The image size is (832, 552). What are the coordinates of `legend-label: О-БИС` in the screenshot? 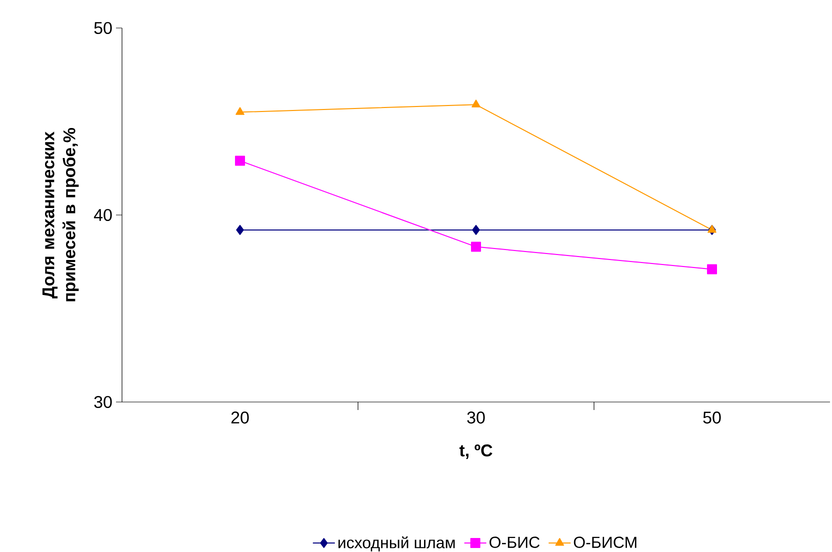 It's located at (515, 542).